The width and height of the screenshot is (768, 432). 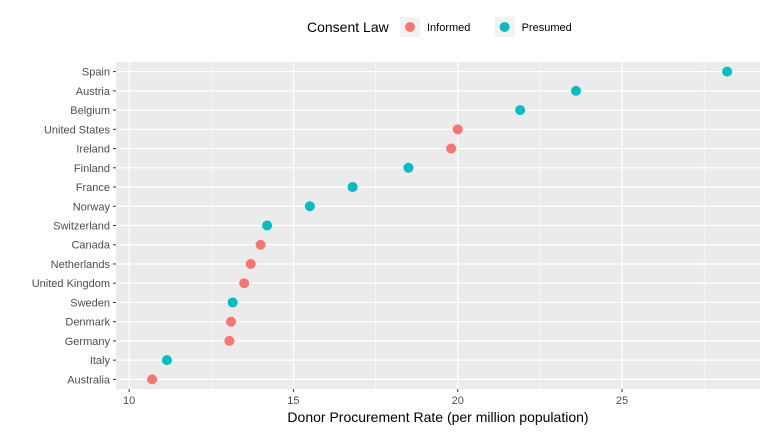 What do you see at coordinates (267, 225) in the screenshot?
I see `data-point-switzerland` at bounding box center [267, 225].